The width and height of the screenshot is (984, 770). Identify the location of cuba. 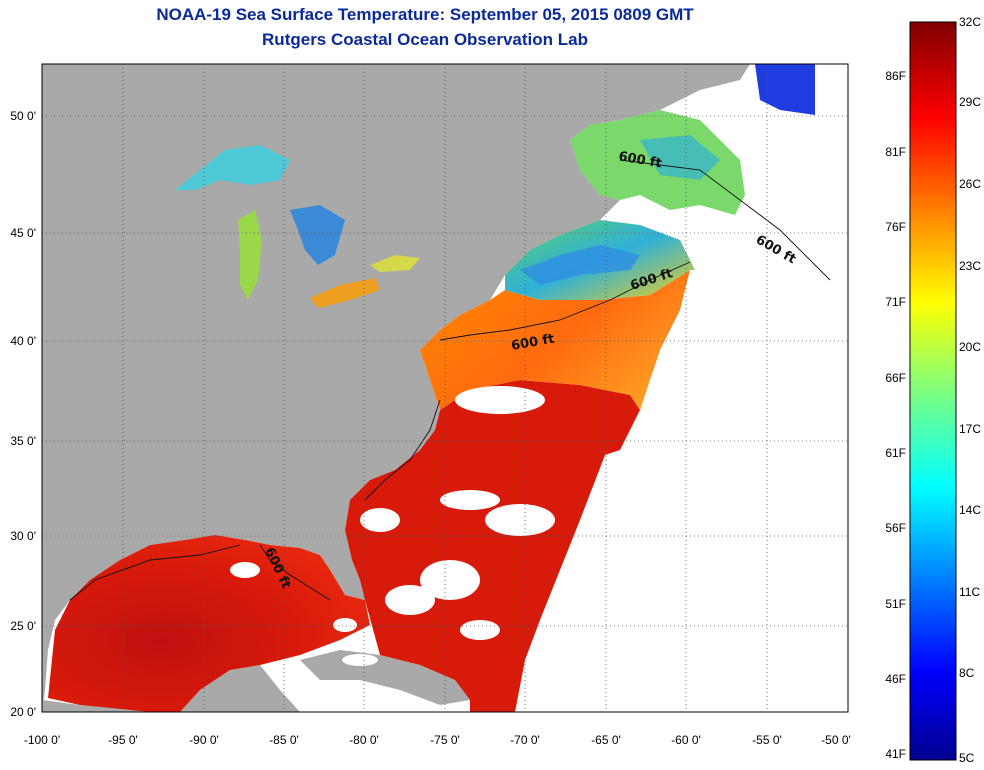
(385, 677).